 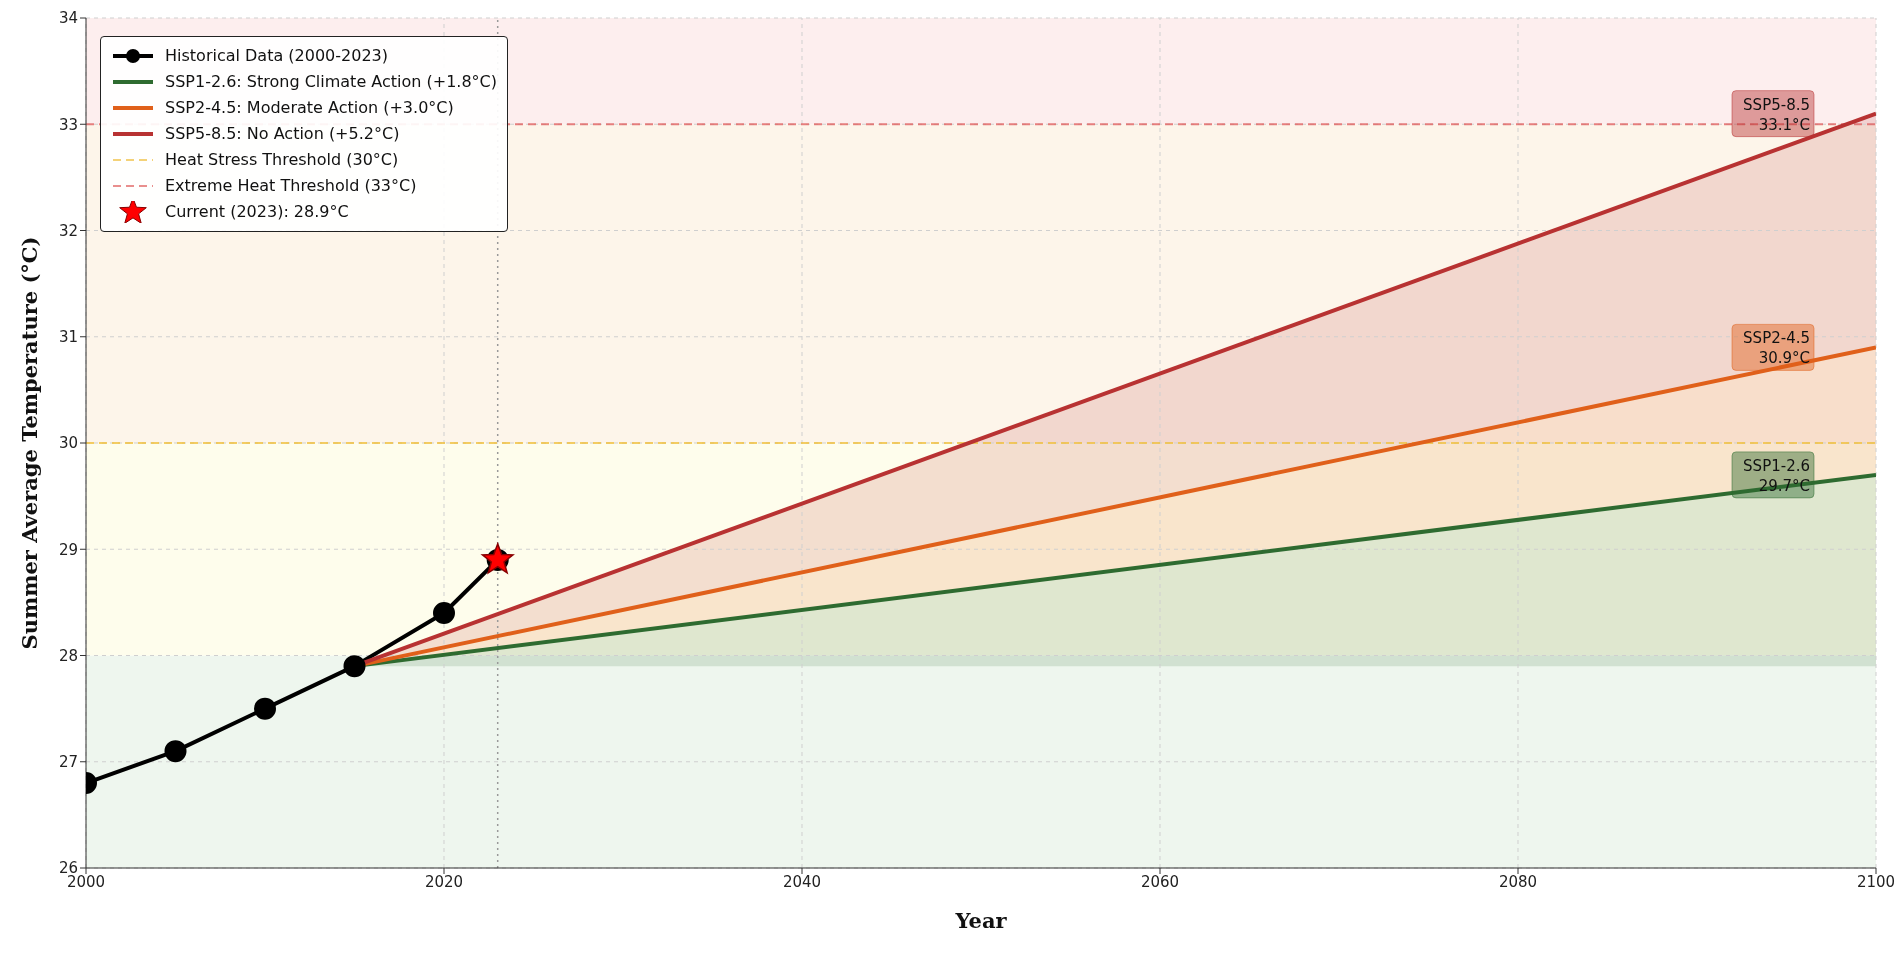 What do you see at coordinates (981, 920) in the screenshot?
I see `x-axis-title: Year` at bounding box center [981, 920].